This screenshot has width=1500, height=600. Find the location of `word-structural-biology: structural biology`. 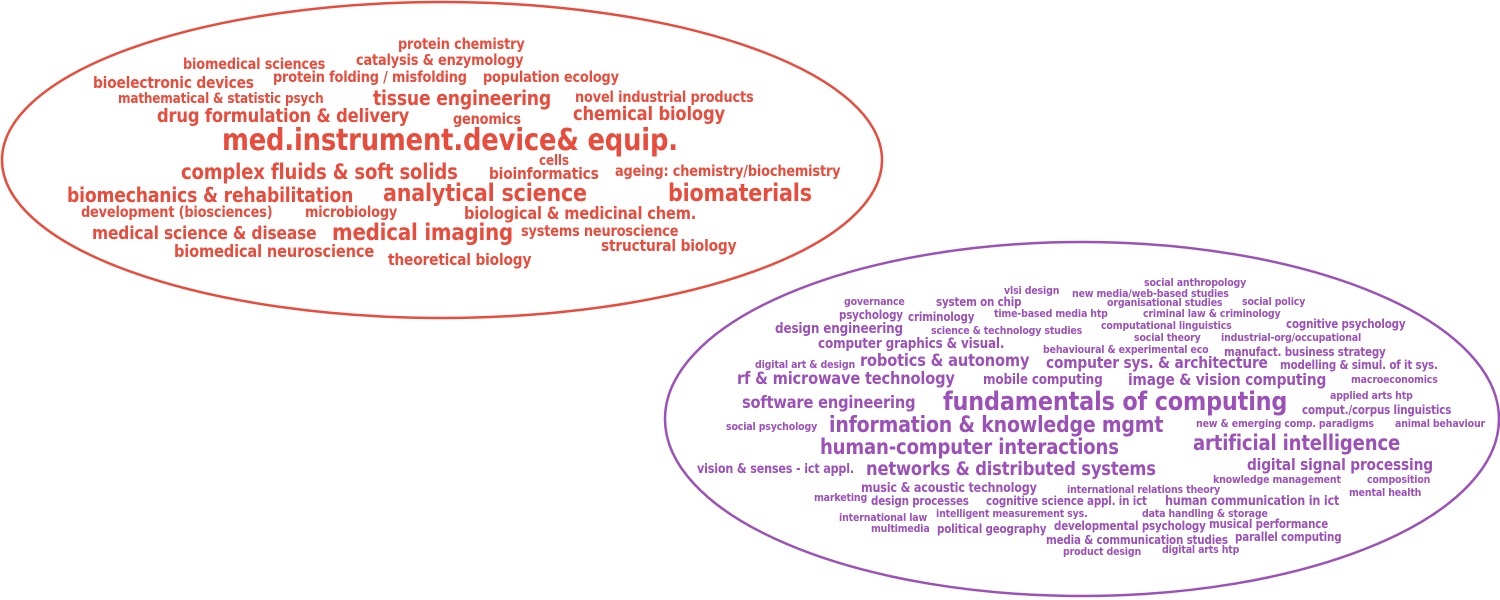

word-structural-biology: structural biology is located at coordinates (669, 245).